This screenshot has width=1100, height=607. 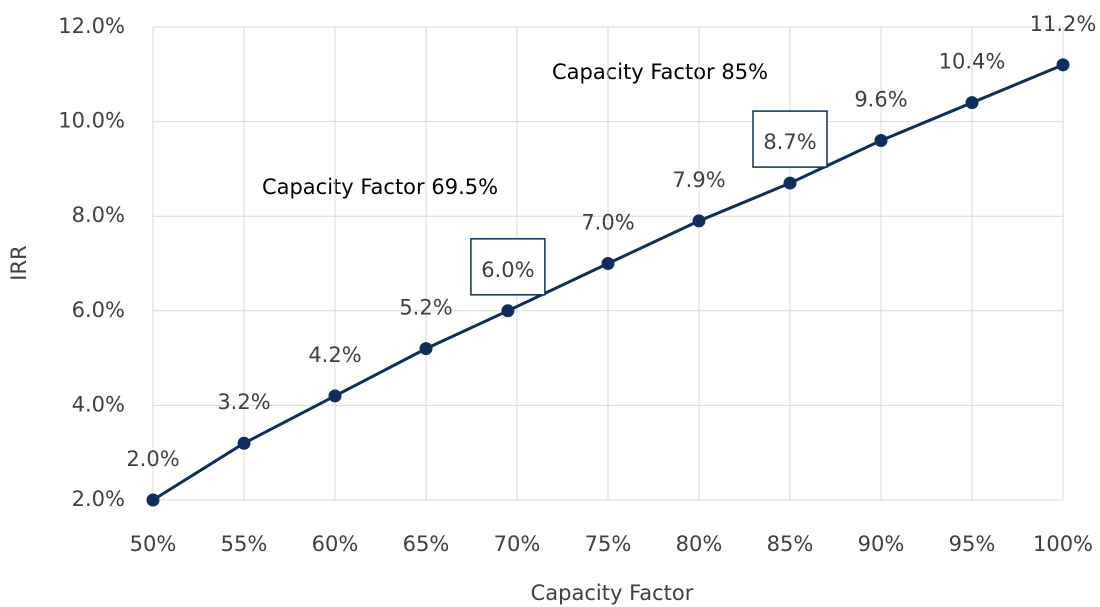 What do you see at coordinates (612, 593) in the screenshot?
I see `x-axis-title: Capacity Factor` at bounding box center [612, 593].